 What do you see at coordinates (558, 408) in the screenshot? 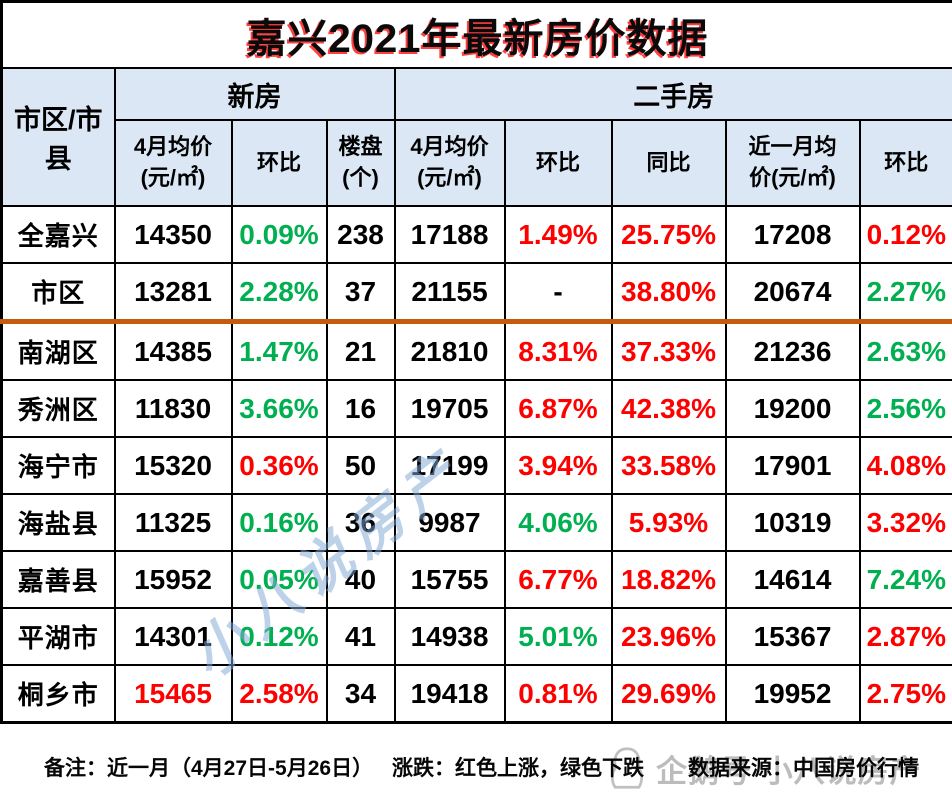
I see `value-cell: 6.87%` at bounding box center [558, 408].